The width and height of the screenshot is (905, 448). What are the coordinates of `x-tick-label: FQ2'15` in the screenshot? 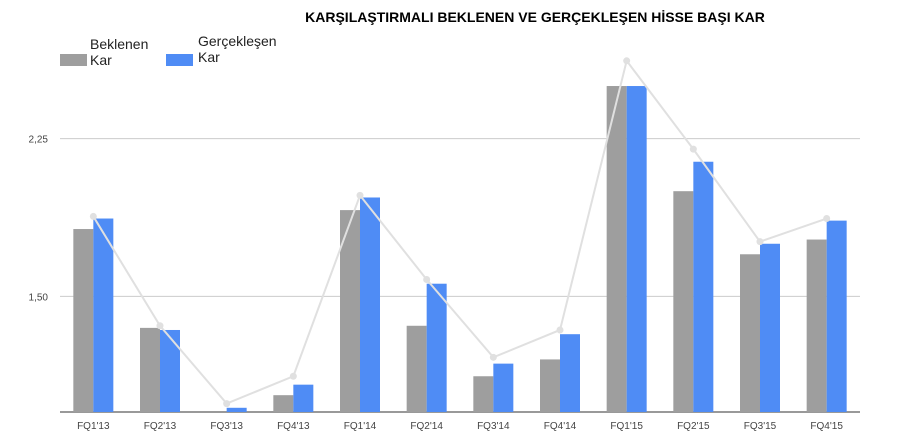 It's located at (693, 426).